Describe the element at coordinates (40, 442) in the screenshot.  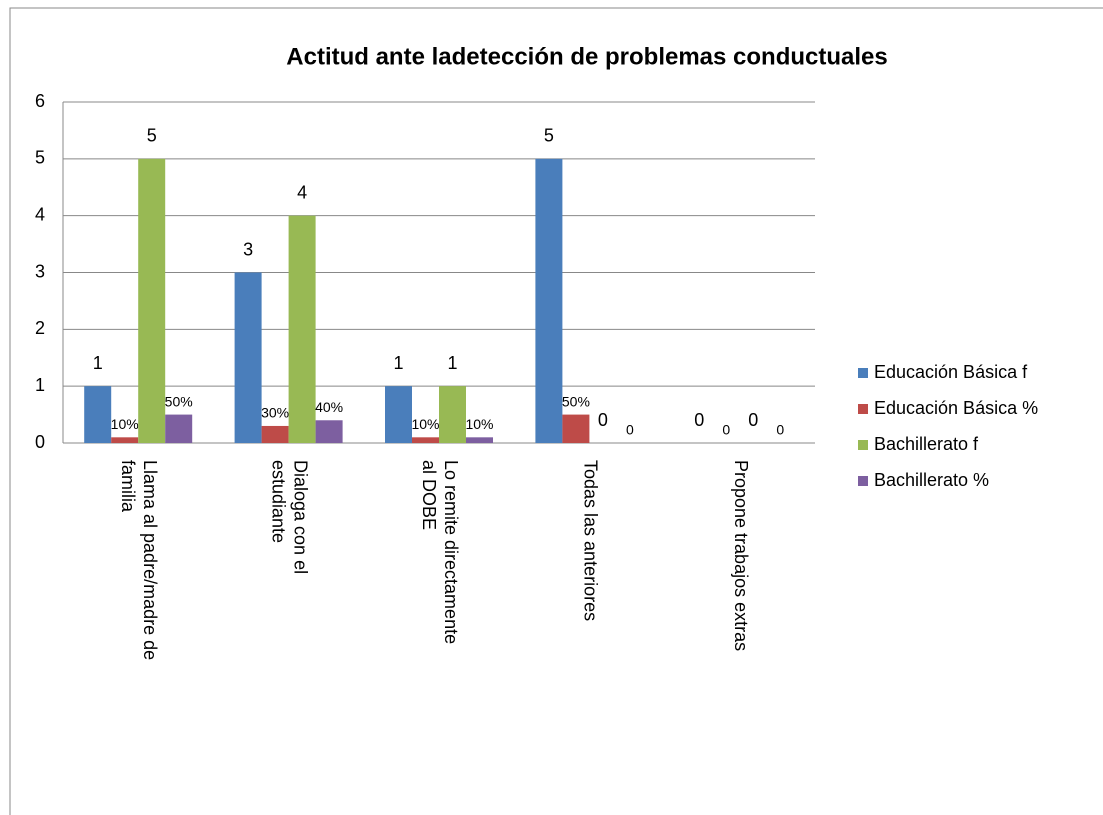
I see `y-tick-label: 0` at that location.